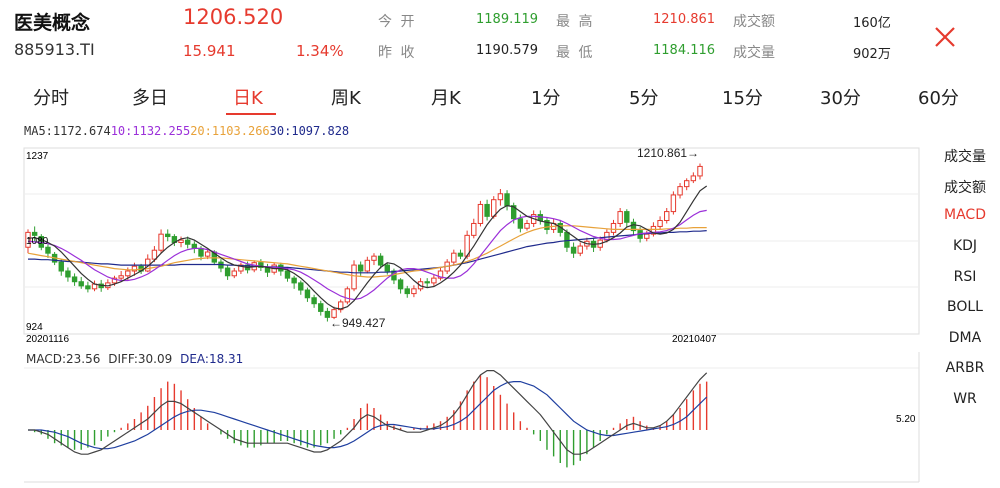 This screenshot has height=488, width=1000. Describe the element at coordinates (965, 188) in the screenshot. I see `side-amount: 成交额` at that location.